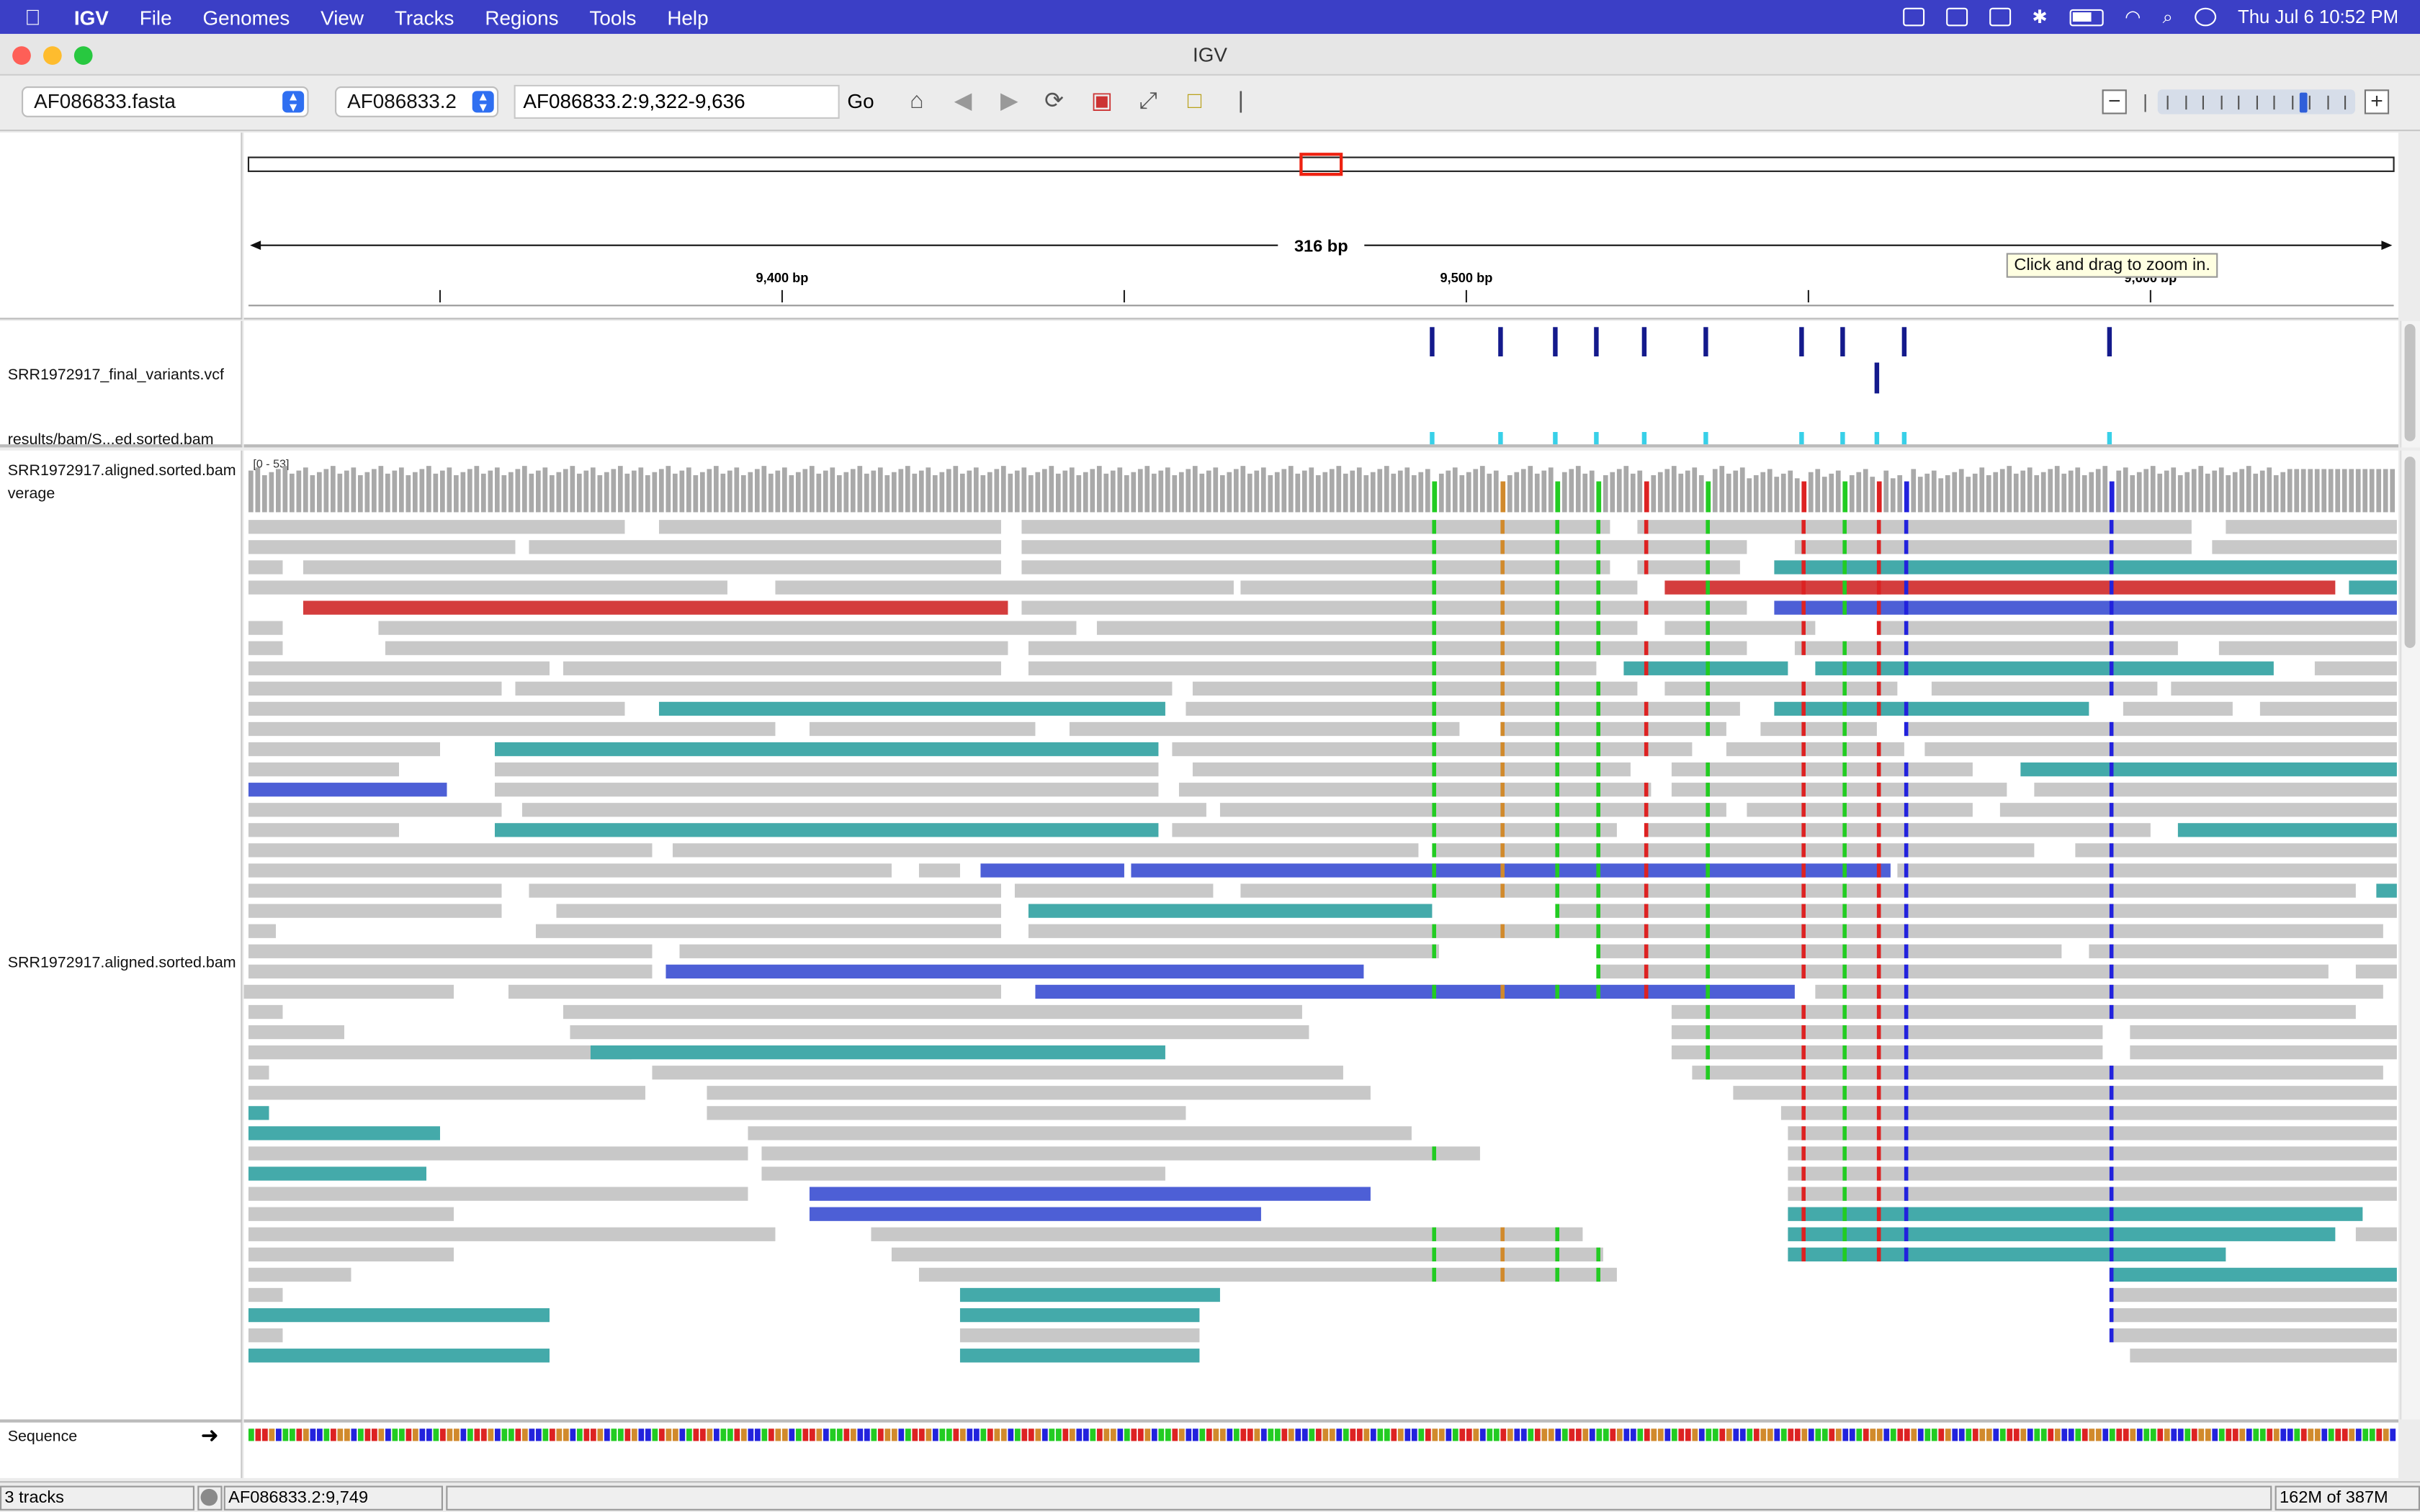 This screenshot has height=1512, width=2420. Describe the element at coordinates (963, 101) in the screenshot. I see `back-icon: ◀` at that location.